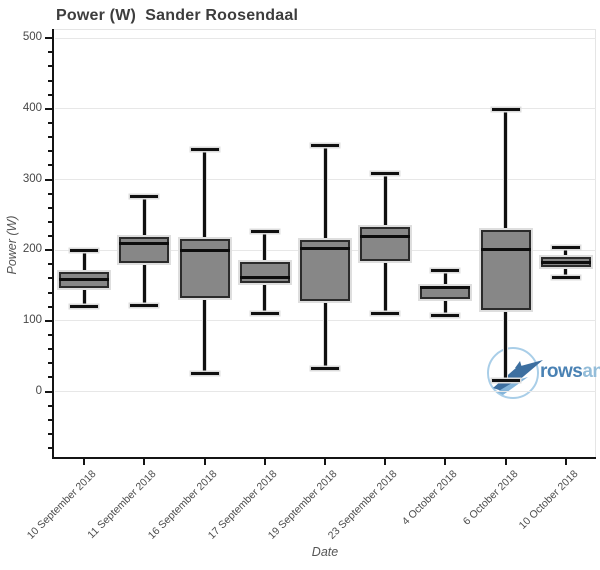 The height and width of the screenshot is (570, 600). What do you see at coordinates (490, 498) in the screenshot?
I see `x-tick-label: 6 October 2018` at bounding box center [490, 498].